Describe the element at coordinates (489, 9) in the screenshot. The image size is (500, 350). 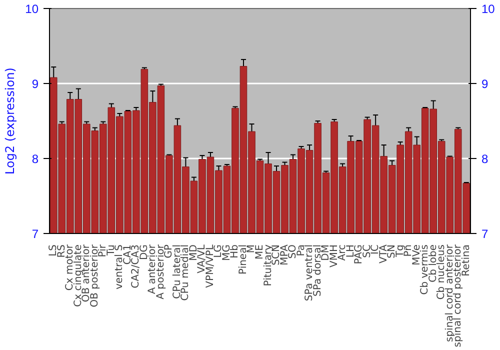
I see `y2-tick-label: 10` at that location.